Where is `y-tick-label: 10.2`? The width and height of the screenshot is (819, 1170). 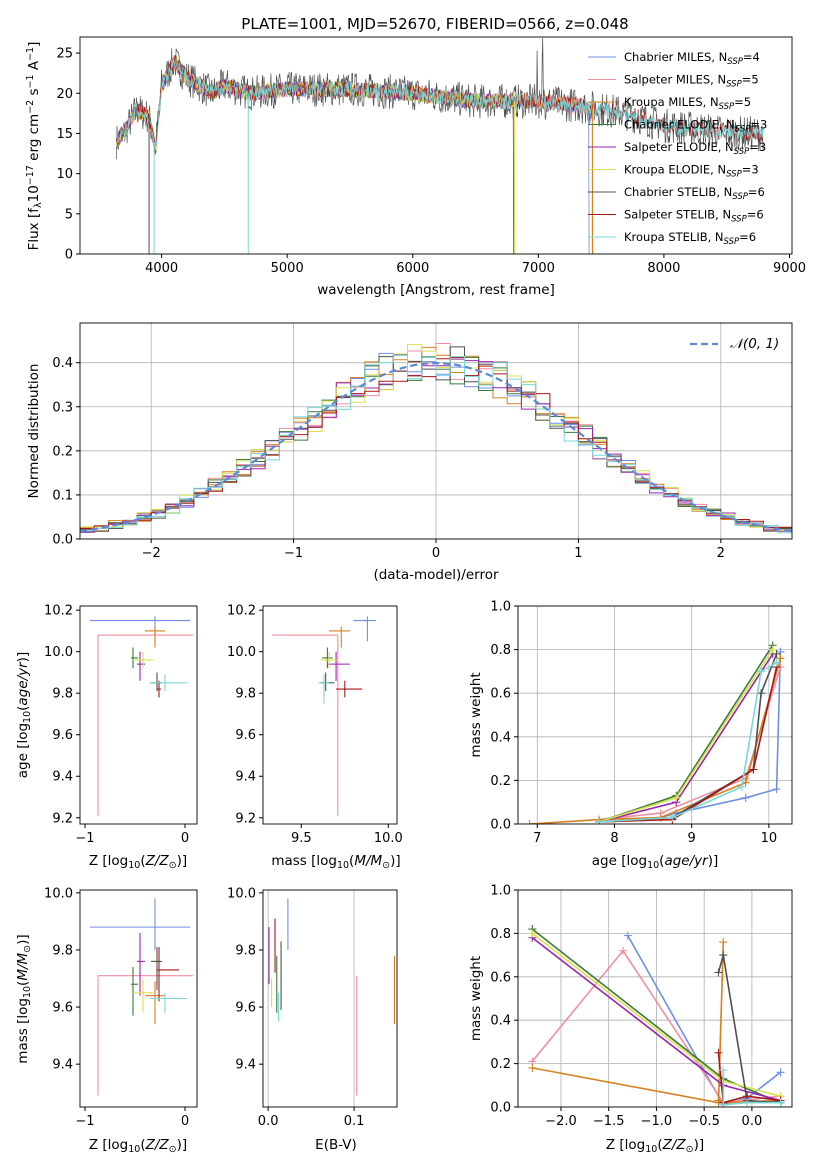
y-tick-label: 10.2 is located at coordinates (58, 611).